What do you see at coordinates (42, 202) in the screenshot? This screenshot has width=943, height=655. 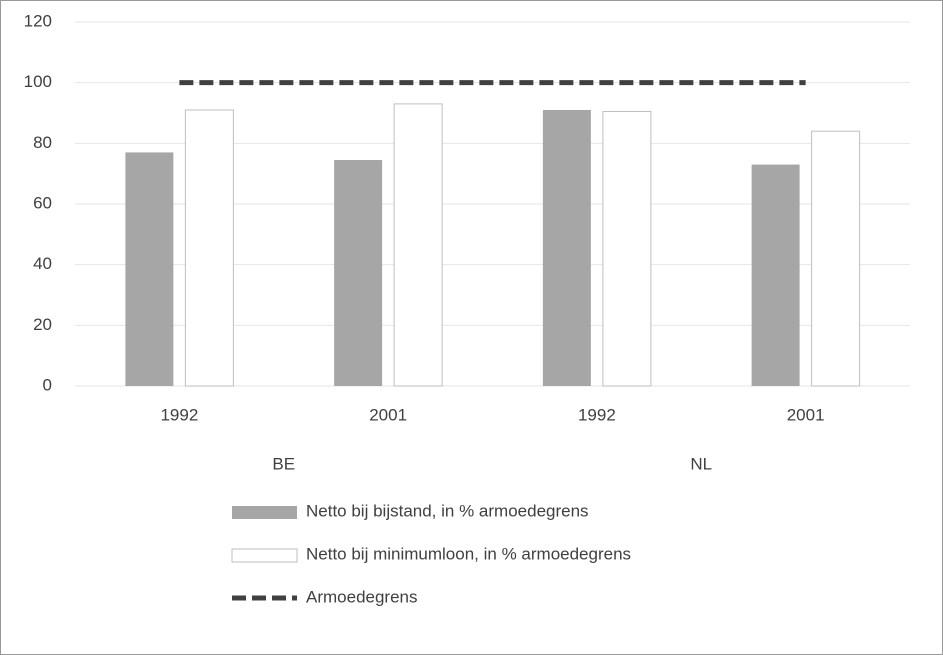 I see `y-tick-label: 60` at bounding box center [42, 202].